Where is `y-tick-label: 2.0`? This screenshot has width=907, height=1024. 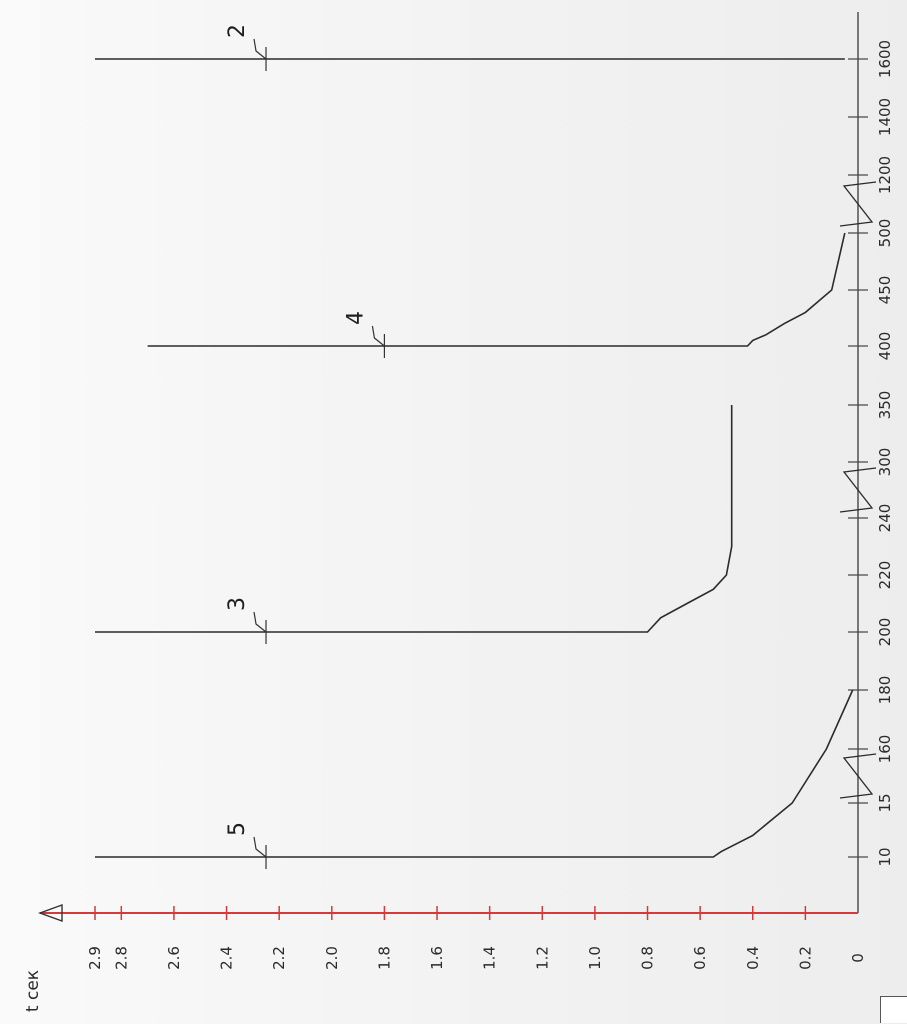
y-tick-label: 2.0 is located at coordinates (332, 958).